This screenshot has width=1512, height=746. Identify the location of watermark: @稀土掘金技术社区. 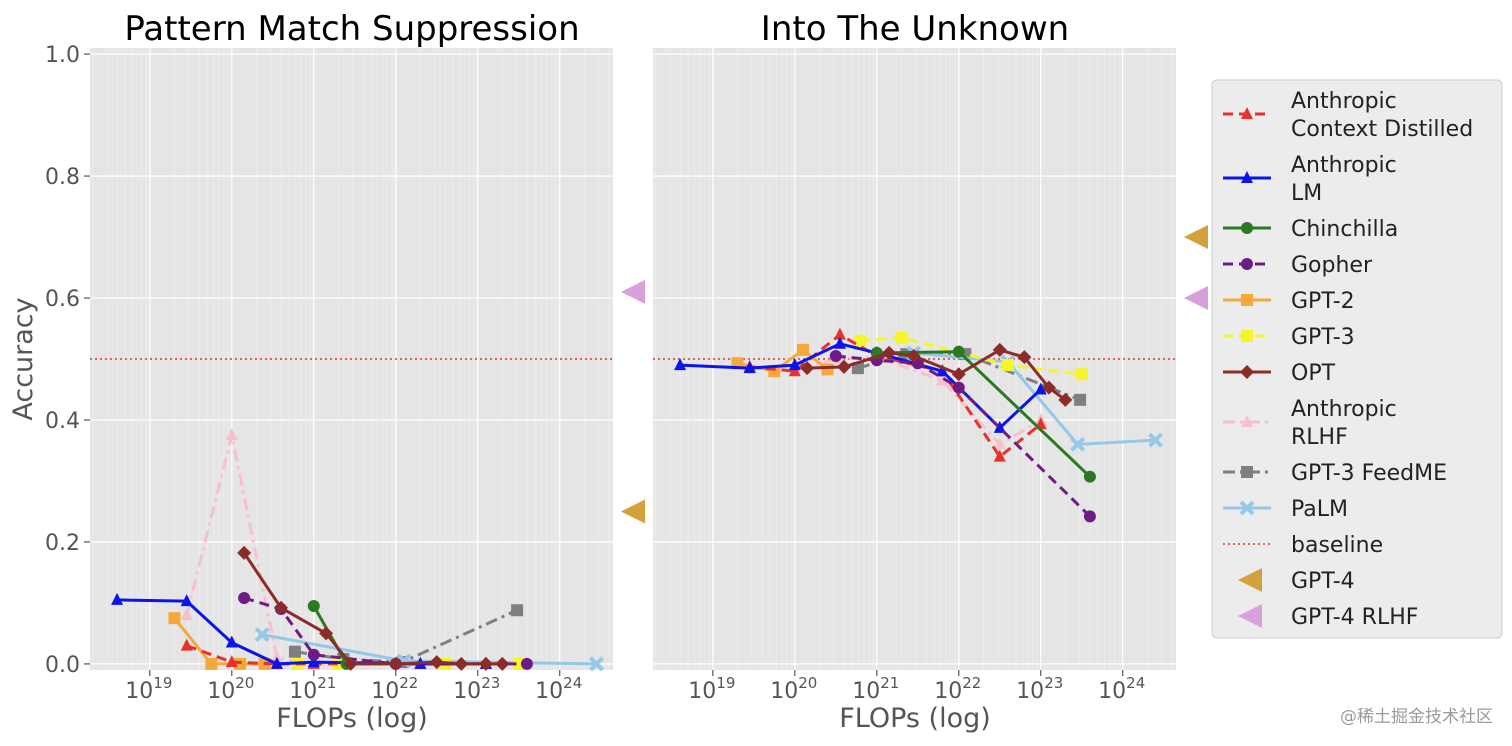
(1416, 717).